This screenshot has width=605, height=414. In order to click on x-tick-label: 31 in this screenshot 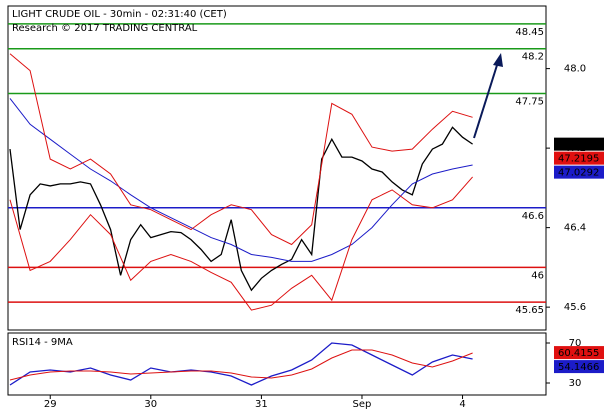, I will do `click(261, 404)`.